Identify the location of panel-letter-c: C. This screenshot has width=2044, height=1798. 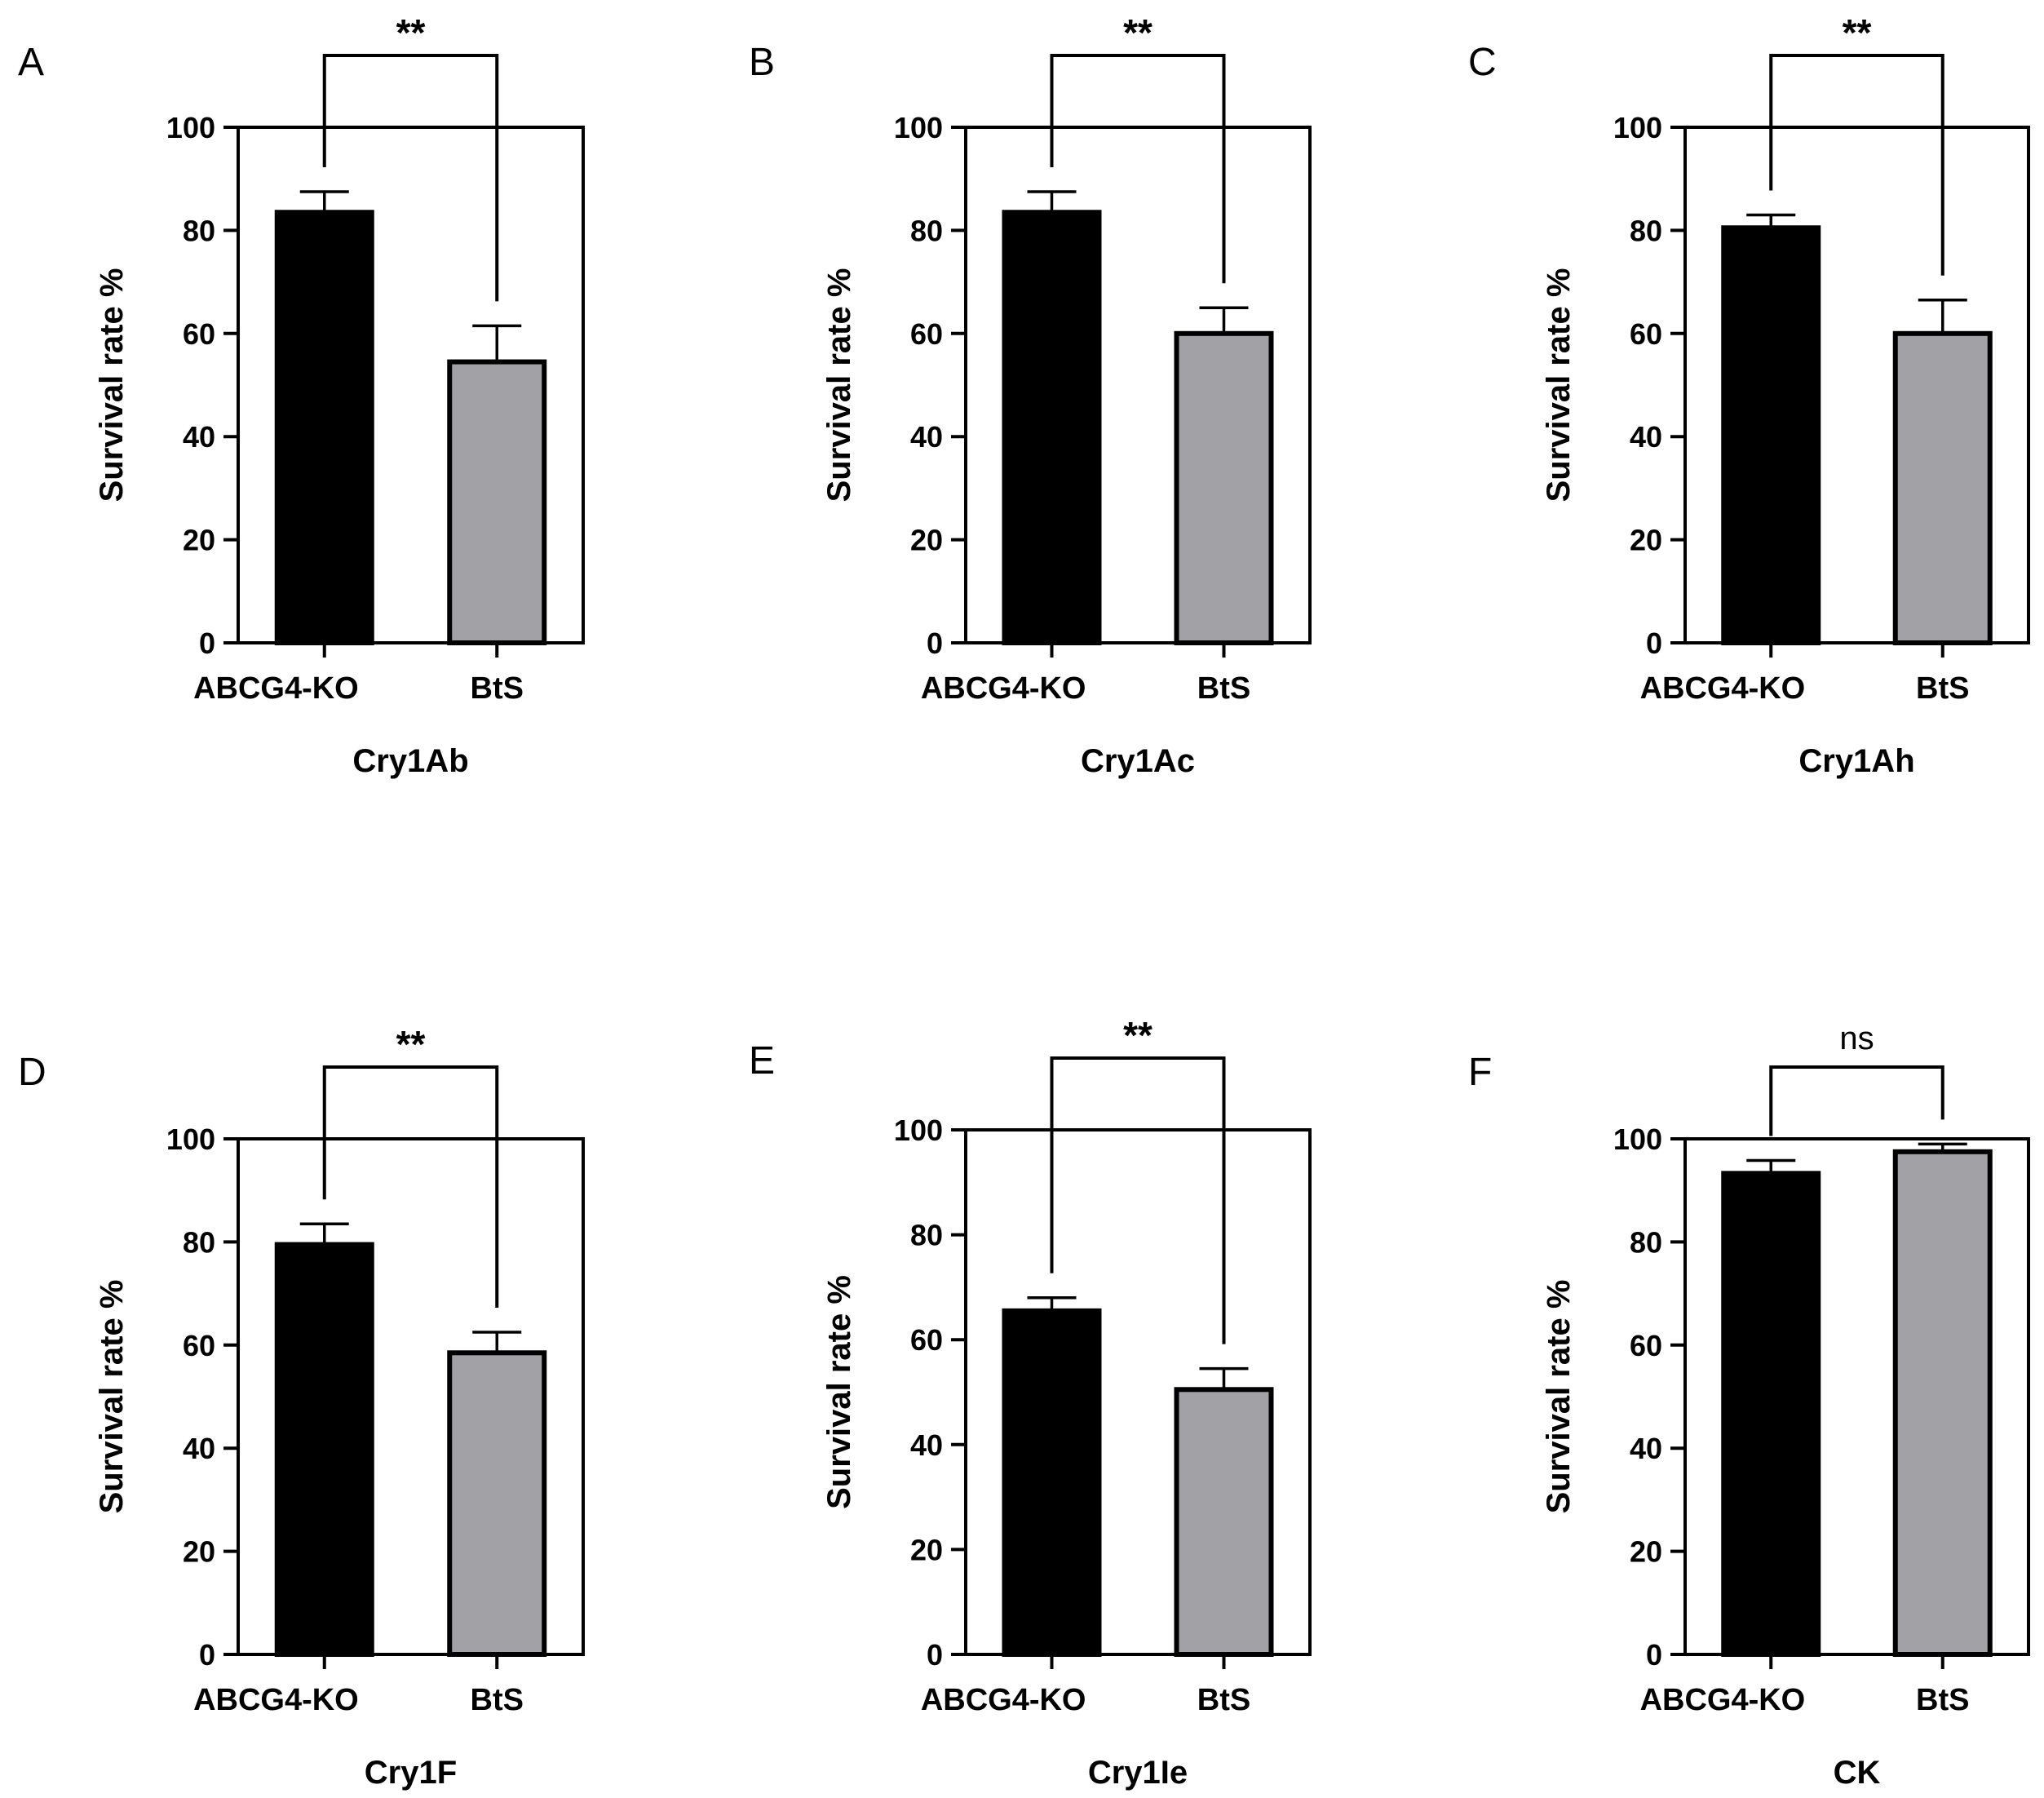
(1483, 62).